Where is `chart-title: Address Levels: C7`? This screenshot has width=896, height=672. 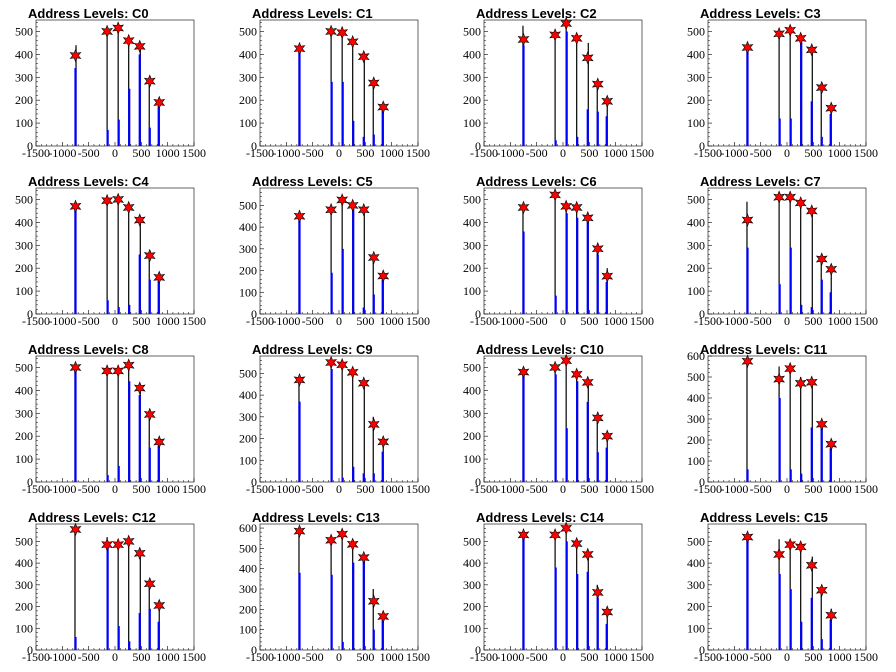
chart-title: Address Levels: C7 is located at coordinates (760, 181).